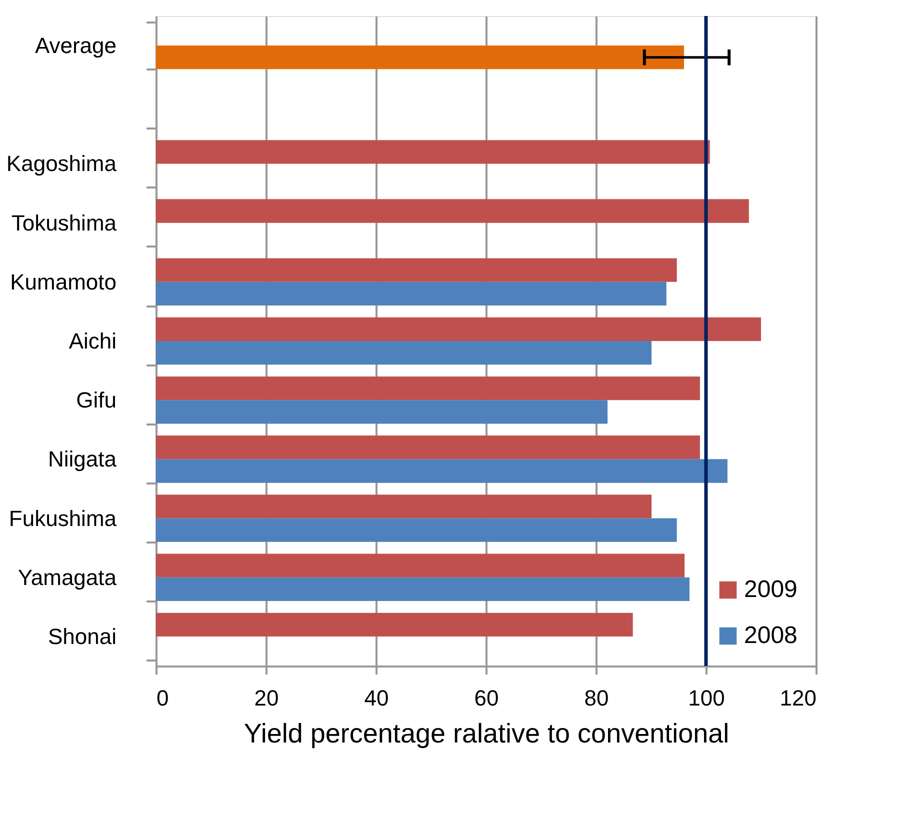 Image resolution: width=908 pixels, height=826 pixels. I want to click on y-tick-label: Gifu, so click(96, 400).